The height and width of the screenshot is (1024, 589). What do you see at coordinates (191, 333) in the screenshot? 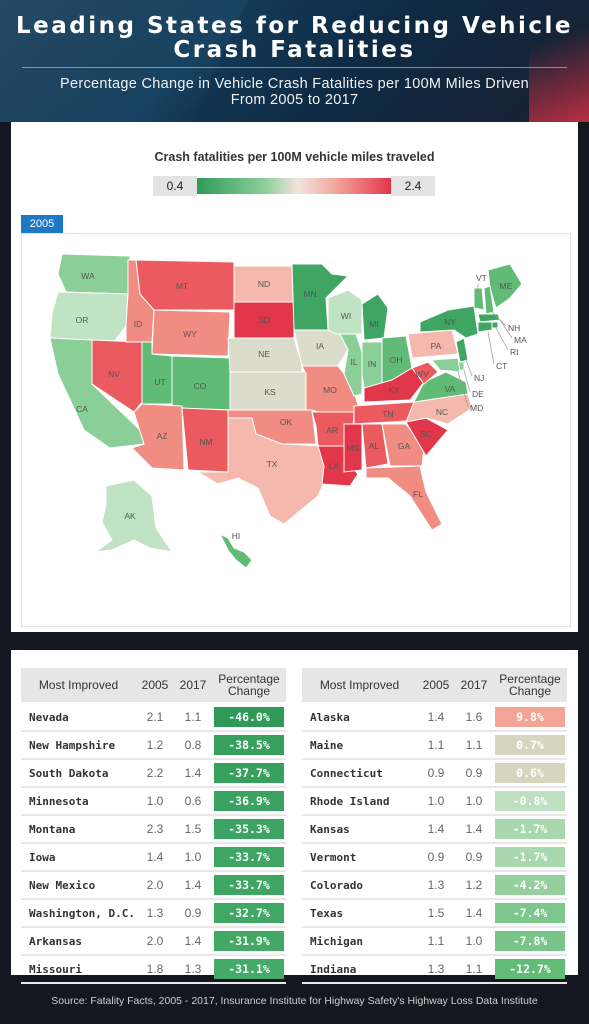
I see `state-wy` at bounding box center [191, 333].